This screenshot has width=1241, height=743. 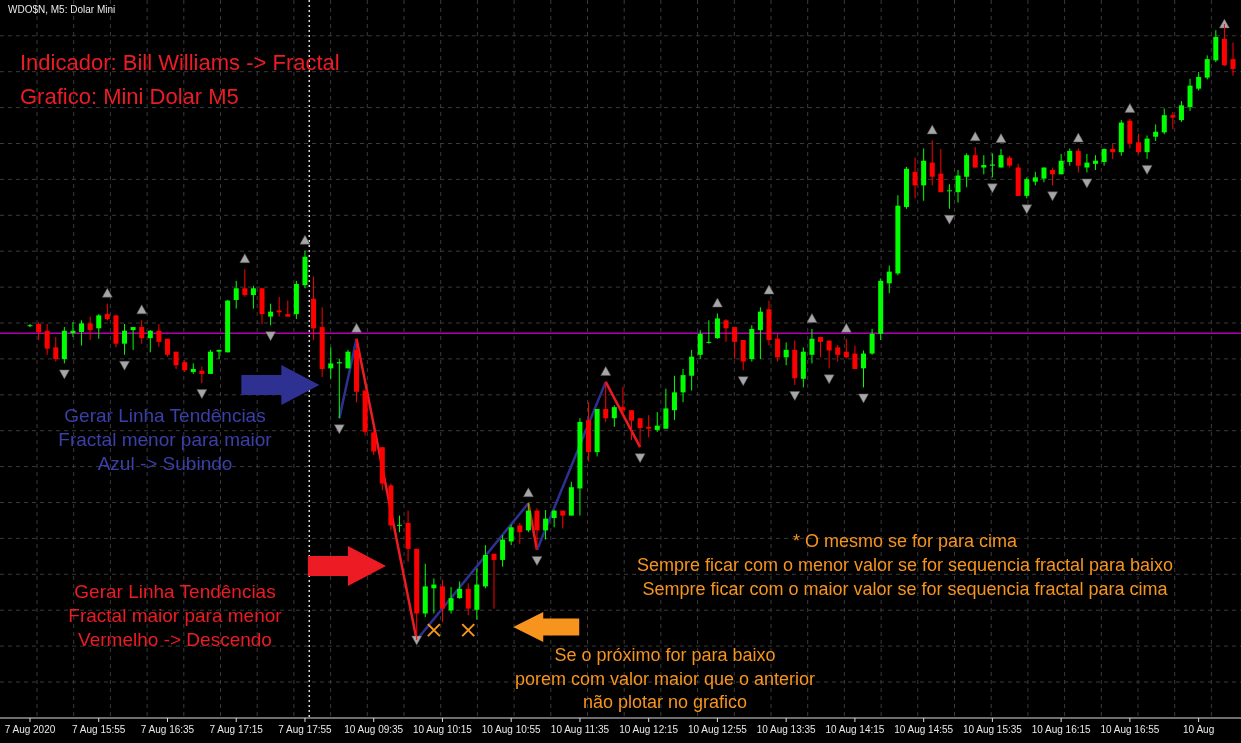 What do you see at coordinates (1130, 729) in the screenshot?
I see `x-tick-label: 10 Aug 16:55` at bounding box center [1130, 729].